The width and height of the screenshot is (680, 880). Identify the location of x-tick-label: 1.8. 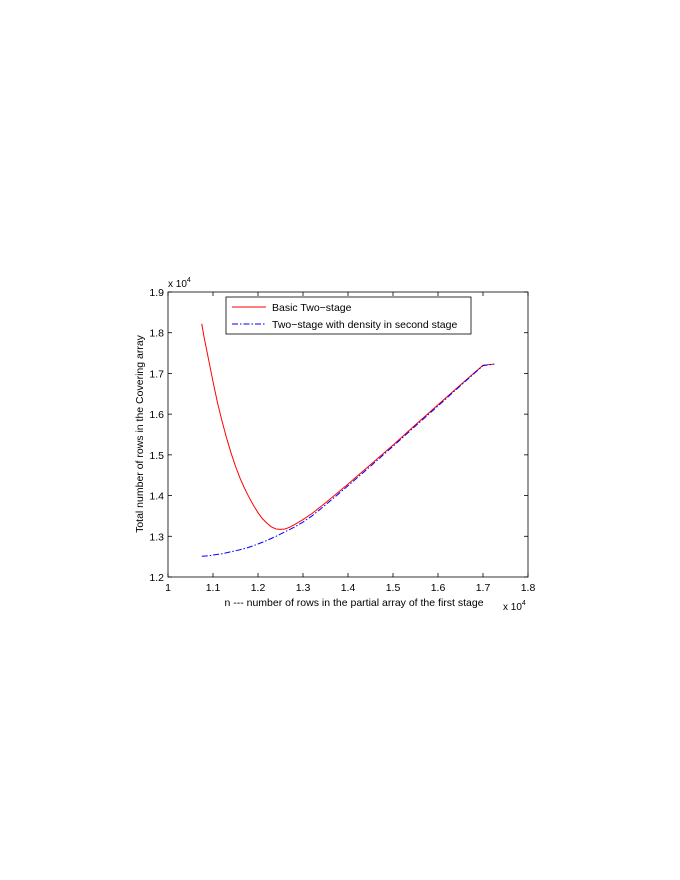
(528, 588).